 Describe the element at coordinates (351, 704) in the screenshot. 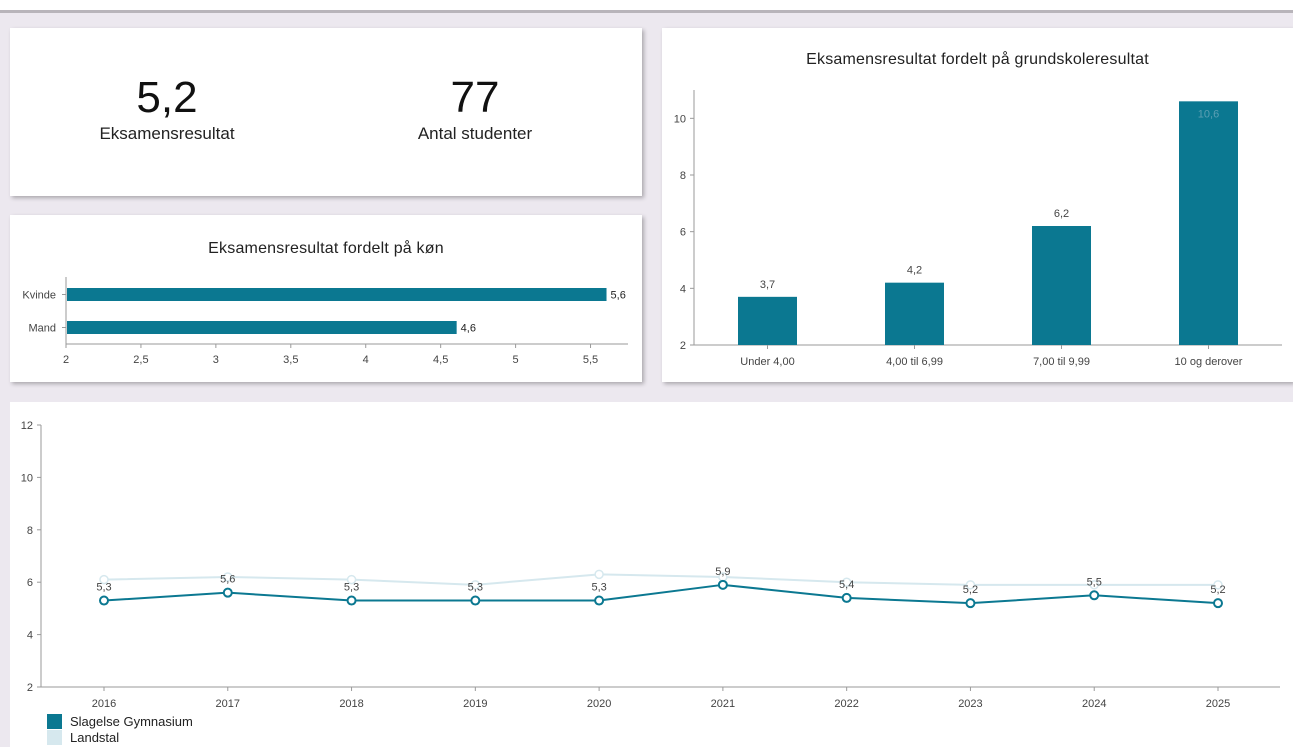

I see `x-tick-label: 2018` at that location.